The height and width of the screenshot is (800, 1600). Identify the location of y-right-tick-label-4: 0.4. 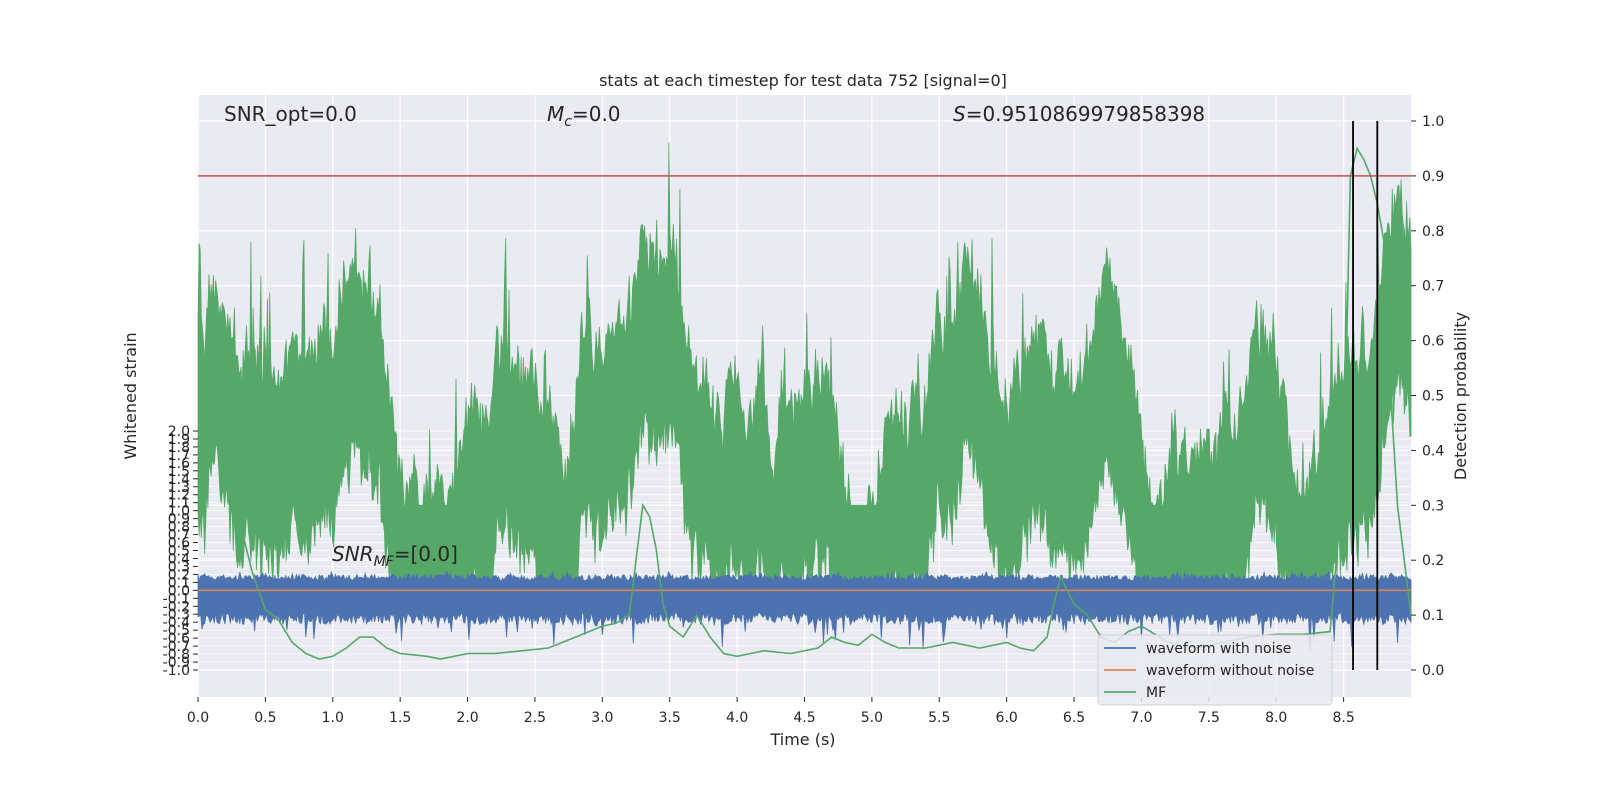
(1433, 451).